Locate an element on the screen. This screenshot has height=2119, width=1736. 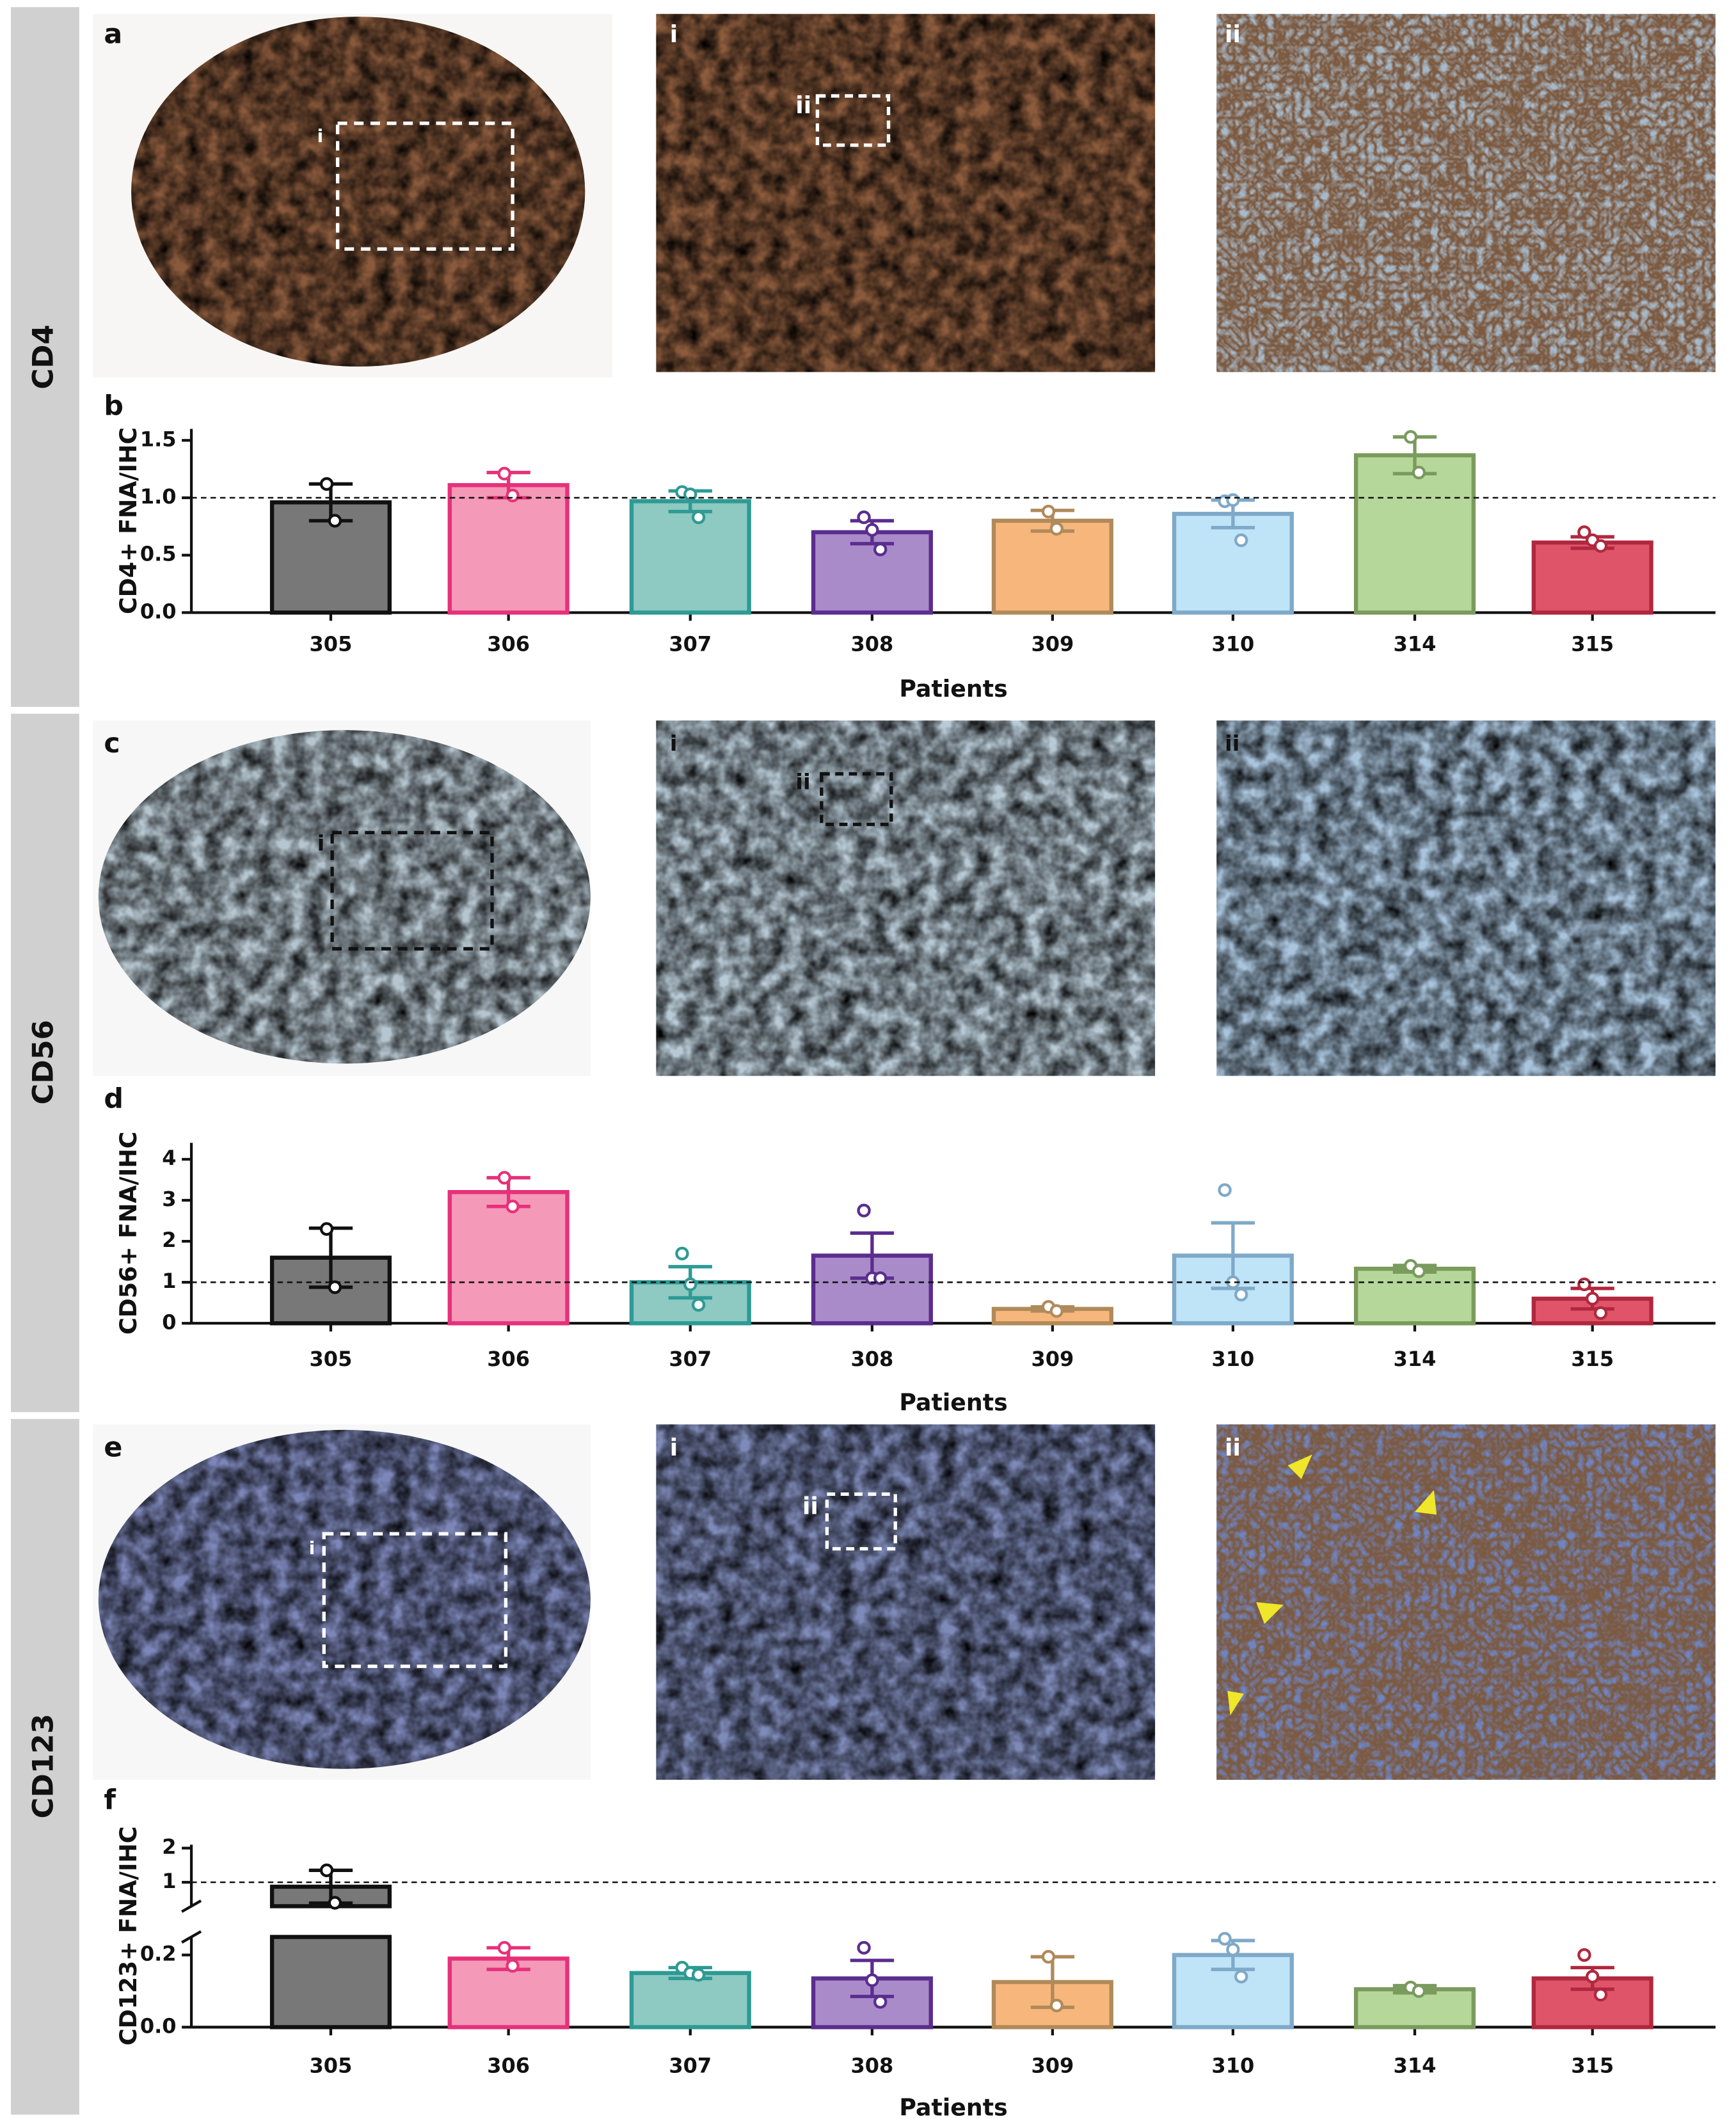
y-tick-label: 2 is located at coordinates (169, 1240).